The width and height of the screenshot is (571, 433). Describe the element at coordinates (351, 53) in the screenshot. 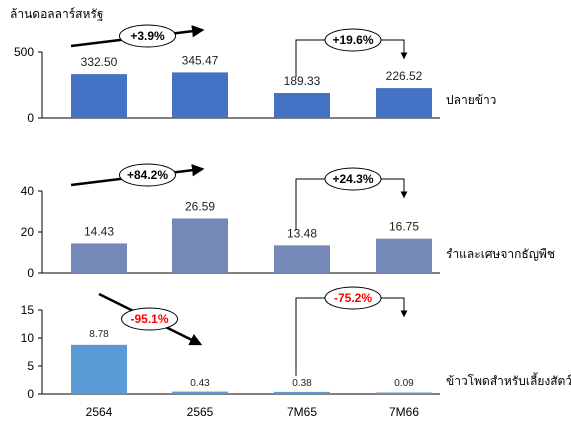

I see `change-annotation: +19.6%` at that location.